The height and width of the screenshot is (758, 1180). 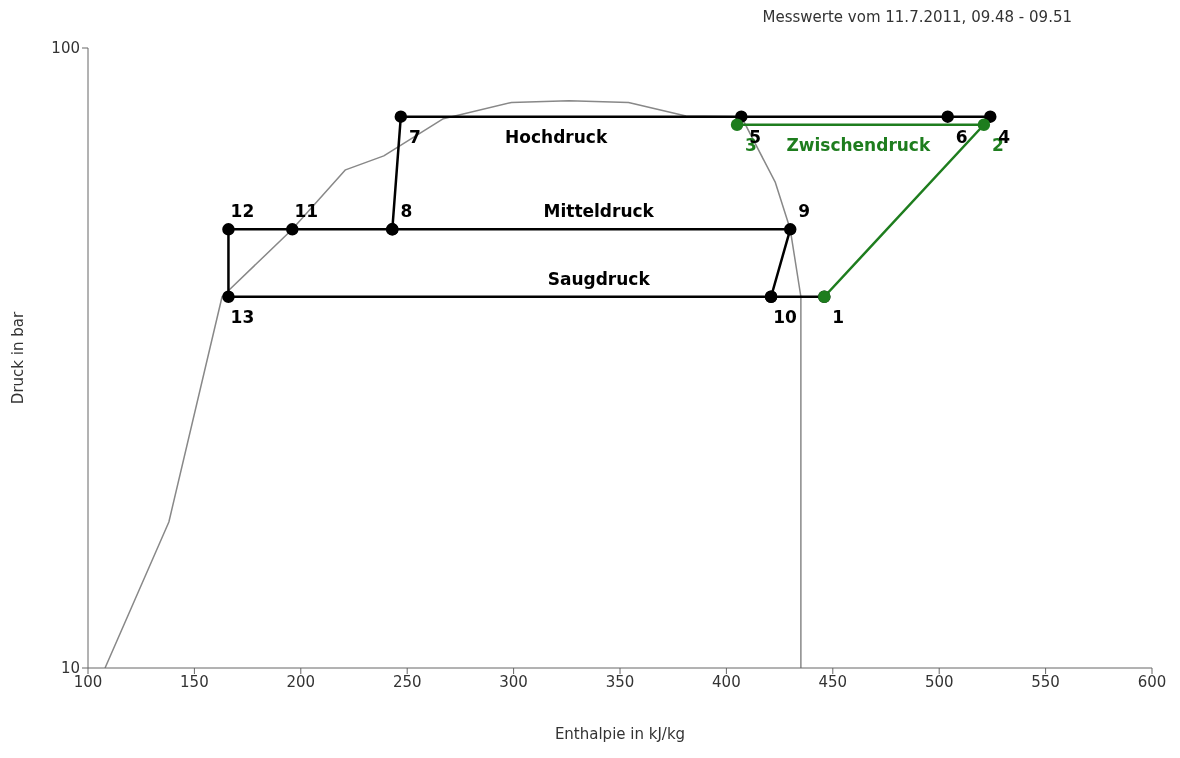 What do you see at coordinates (833, 681) in the screenshot?
I see `x-tick-label: 450` at bounding box center [833, 681].